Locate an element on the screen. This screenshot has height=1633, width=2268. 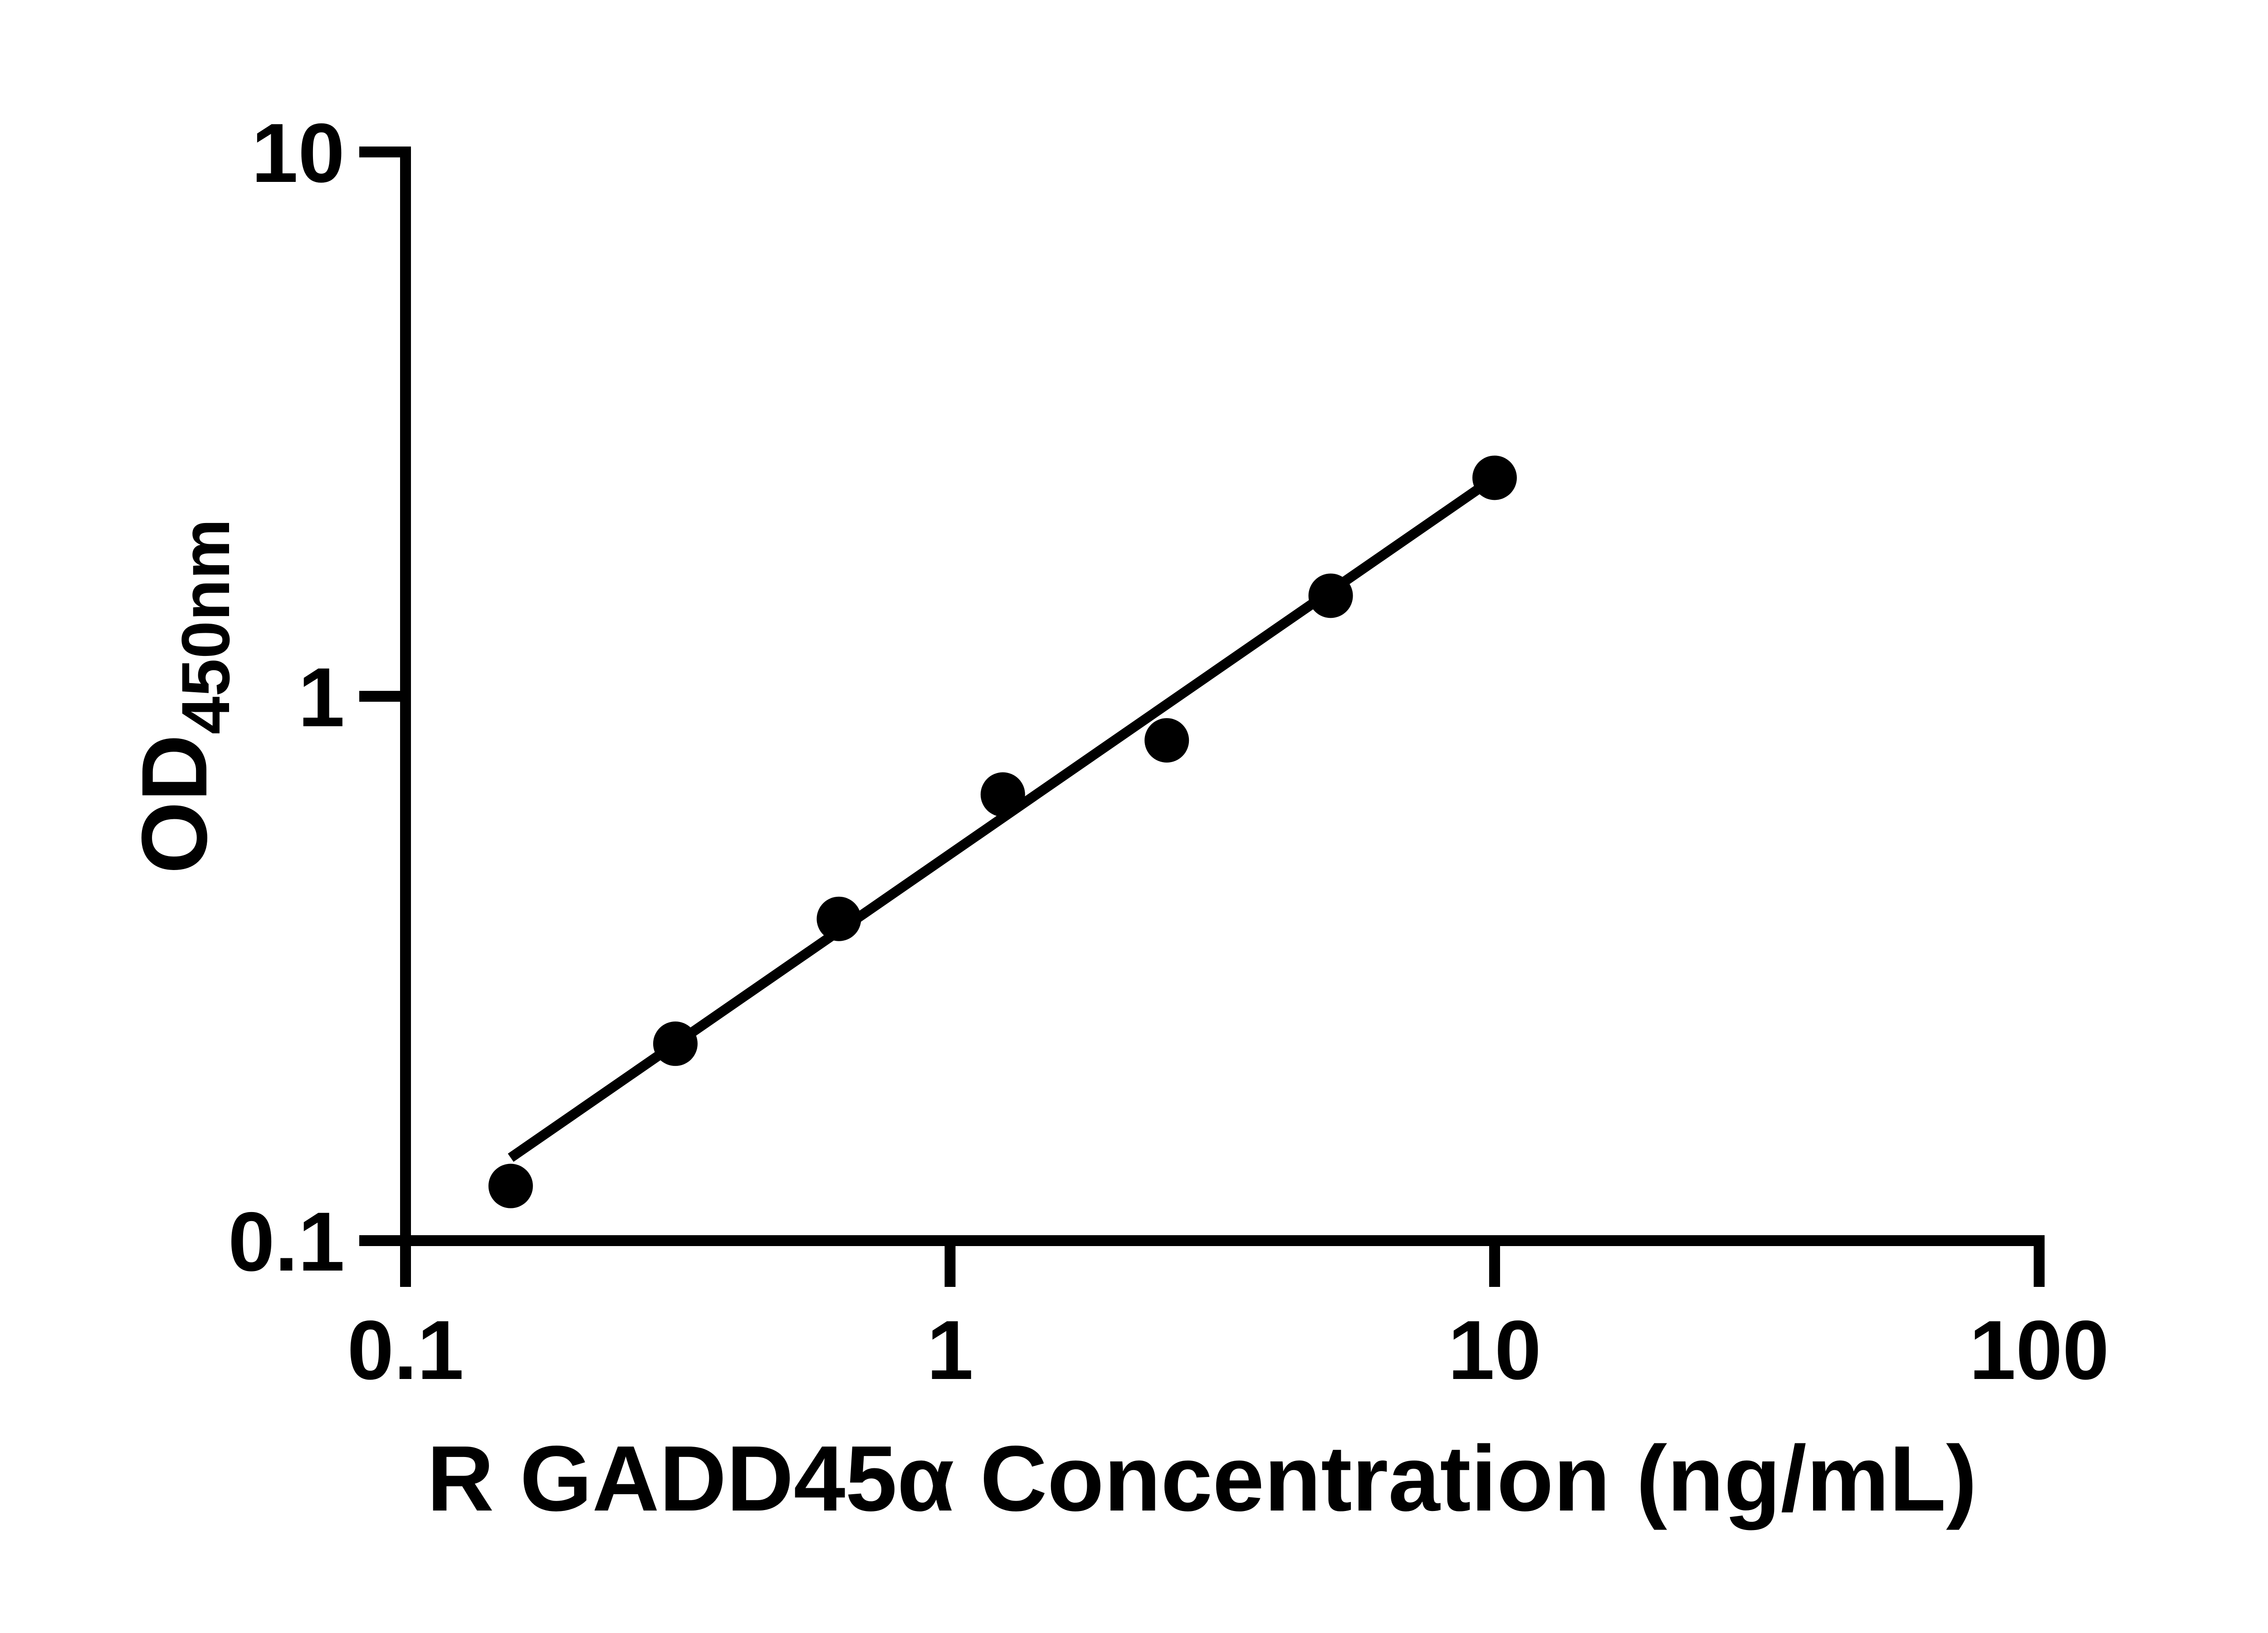
x-tick-label-100: 100 is located at coordinates (2039, 1350).